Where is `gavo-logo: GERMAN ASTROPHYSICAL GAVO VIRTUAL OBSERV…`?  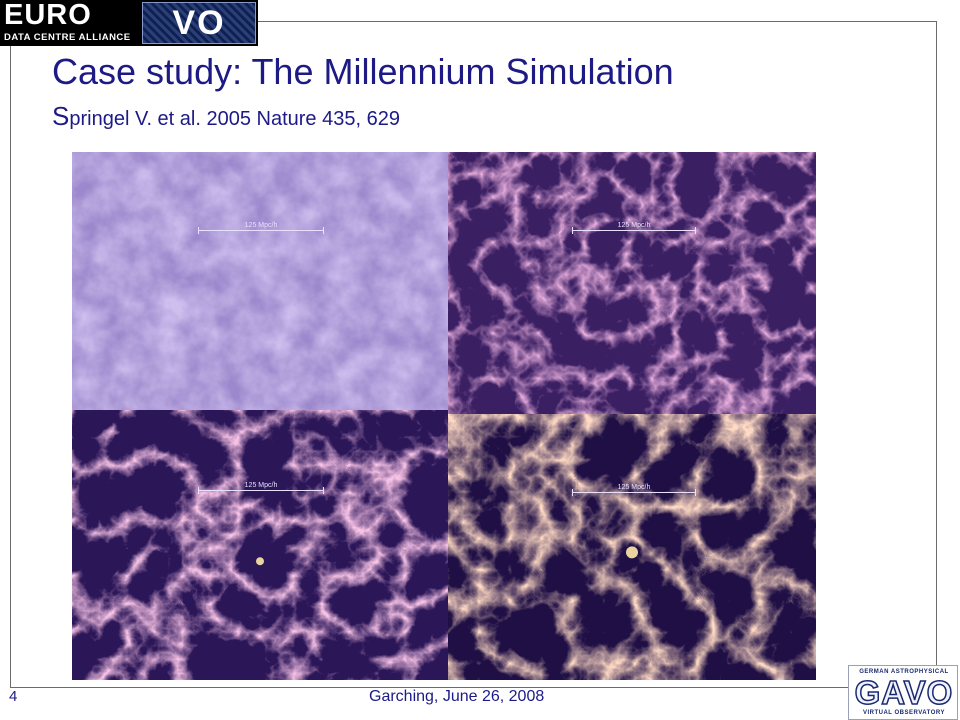 gavo-logo: GERMAN ASTROPHYSICAL GAVO VIRTUAL OBSERV… is located at coordinates (903, 692).